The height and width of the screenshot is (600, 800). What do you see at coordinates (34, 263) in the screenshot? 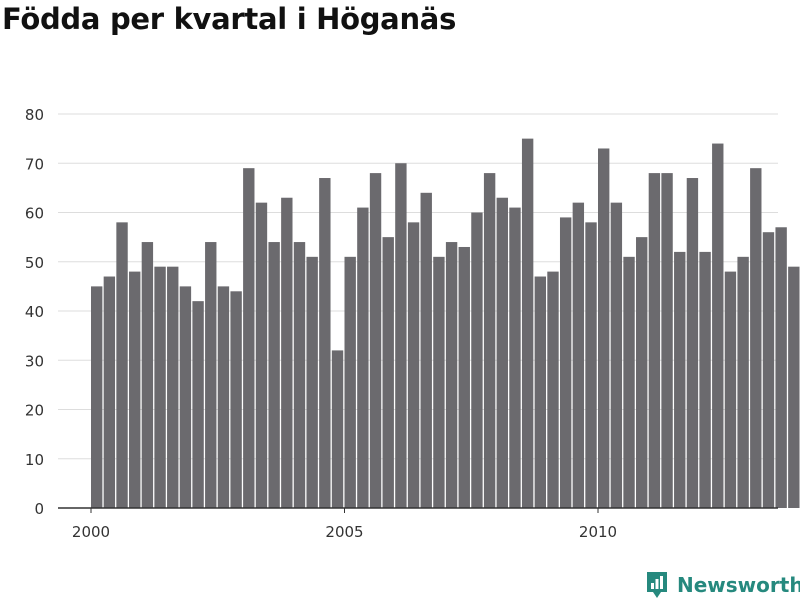
I see `y-tick-label: 50` at bounding box center [34, 263].